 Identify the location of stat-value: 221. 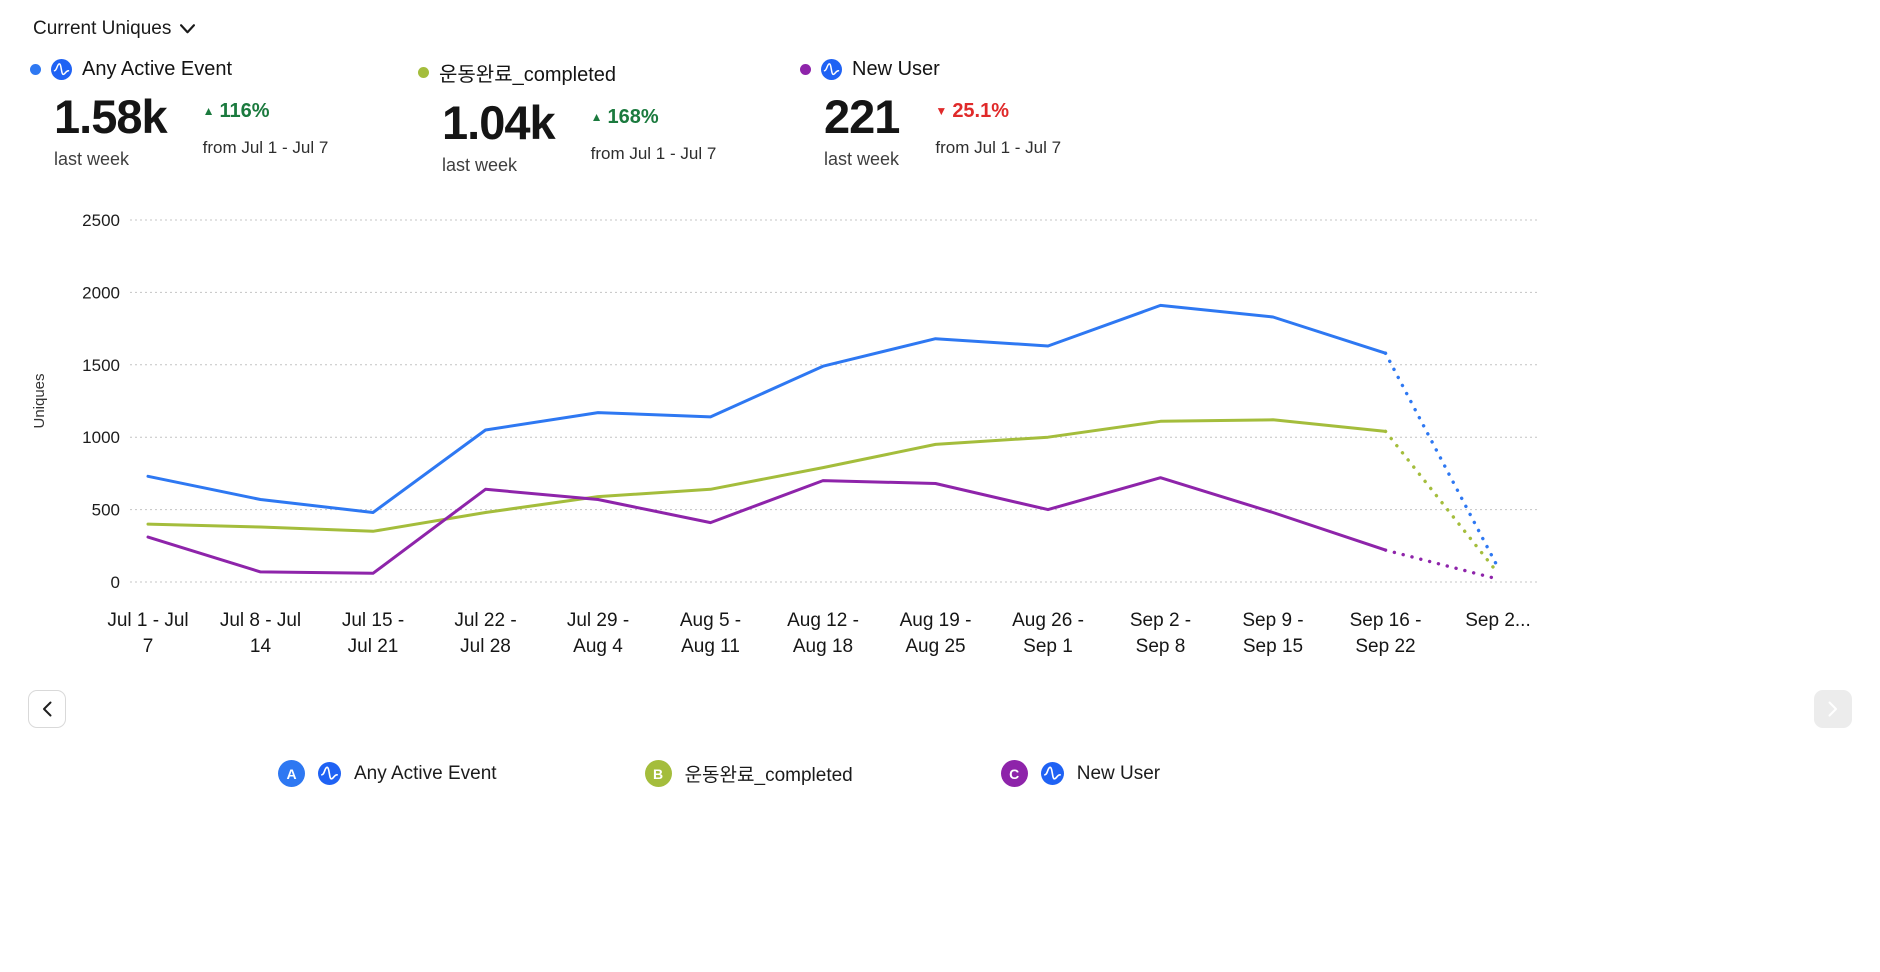
(862, 116).